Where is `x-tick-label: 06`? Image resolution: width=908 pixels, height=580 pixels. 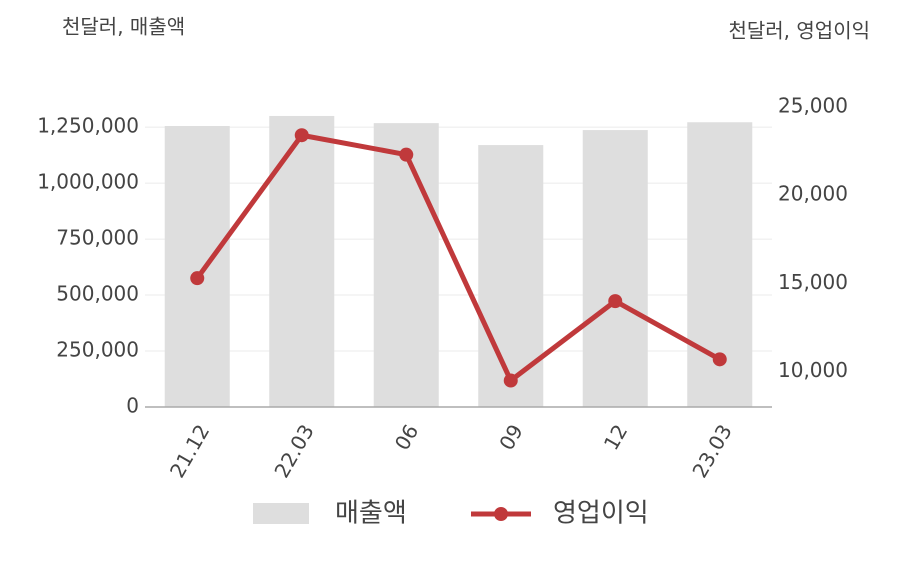 x-tick-label: 06 is located at coordinates (407, 437).